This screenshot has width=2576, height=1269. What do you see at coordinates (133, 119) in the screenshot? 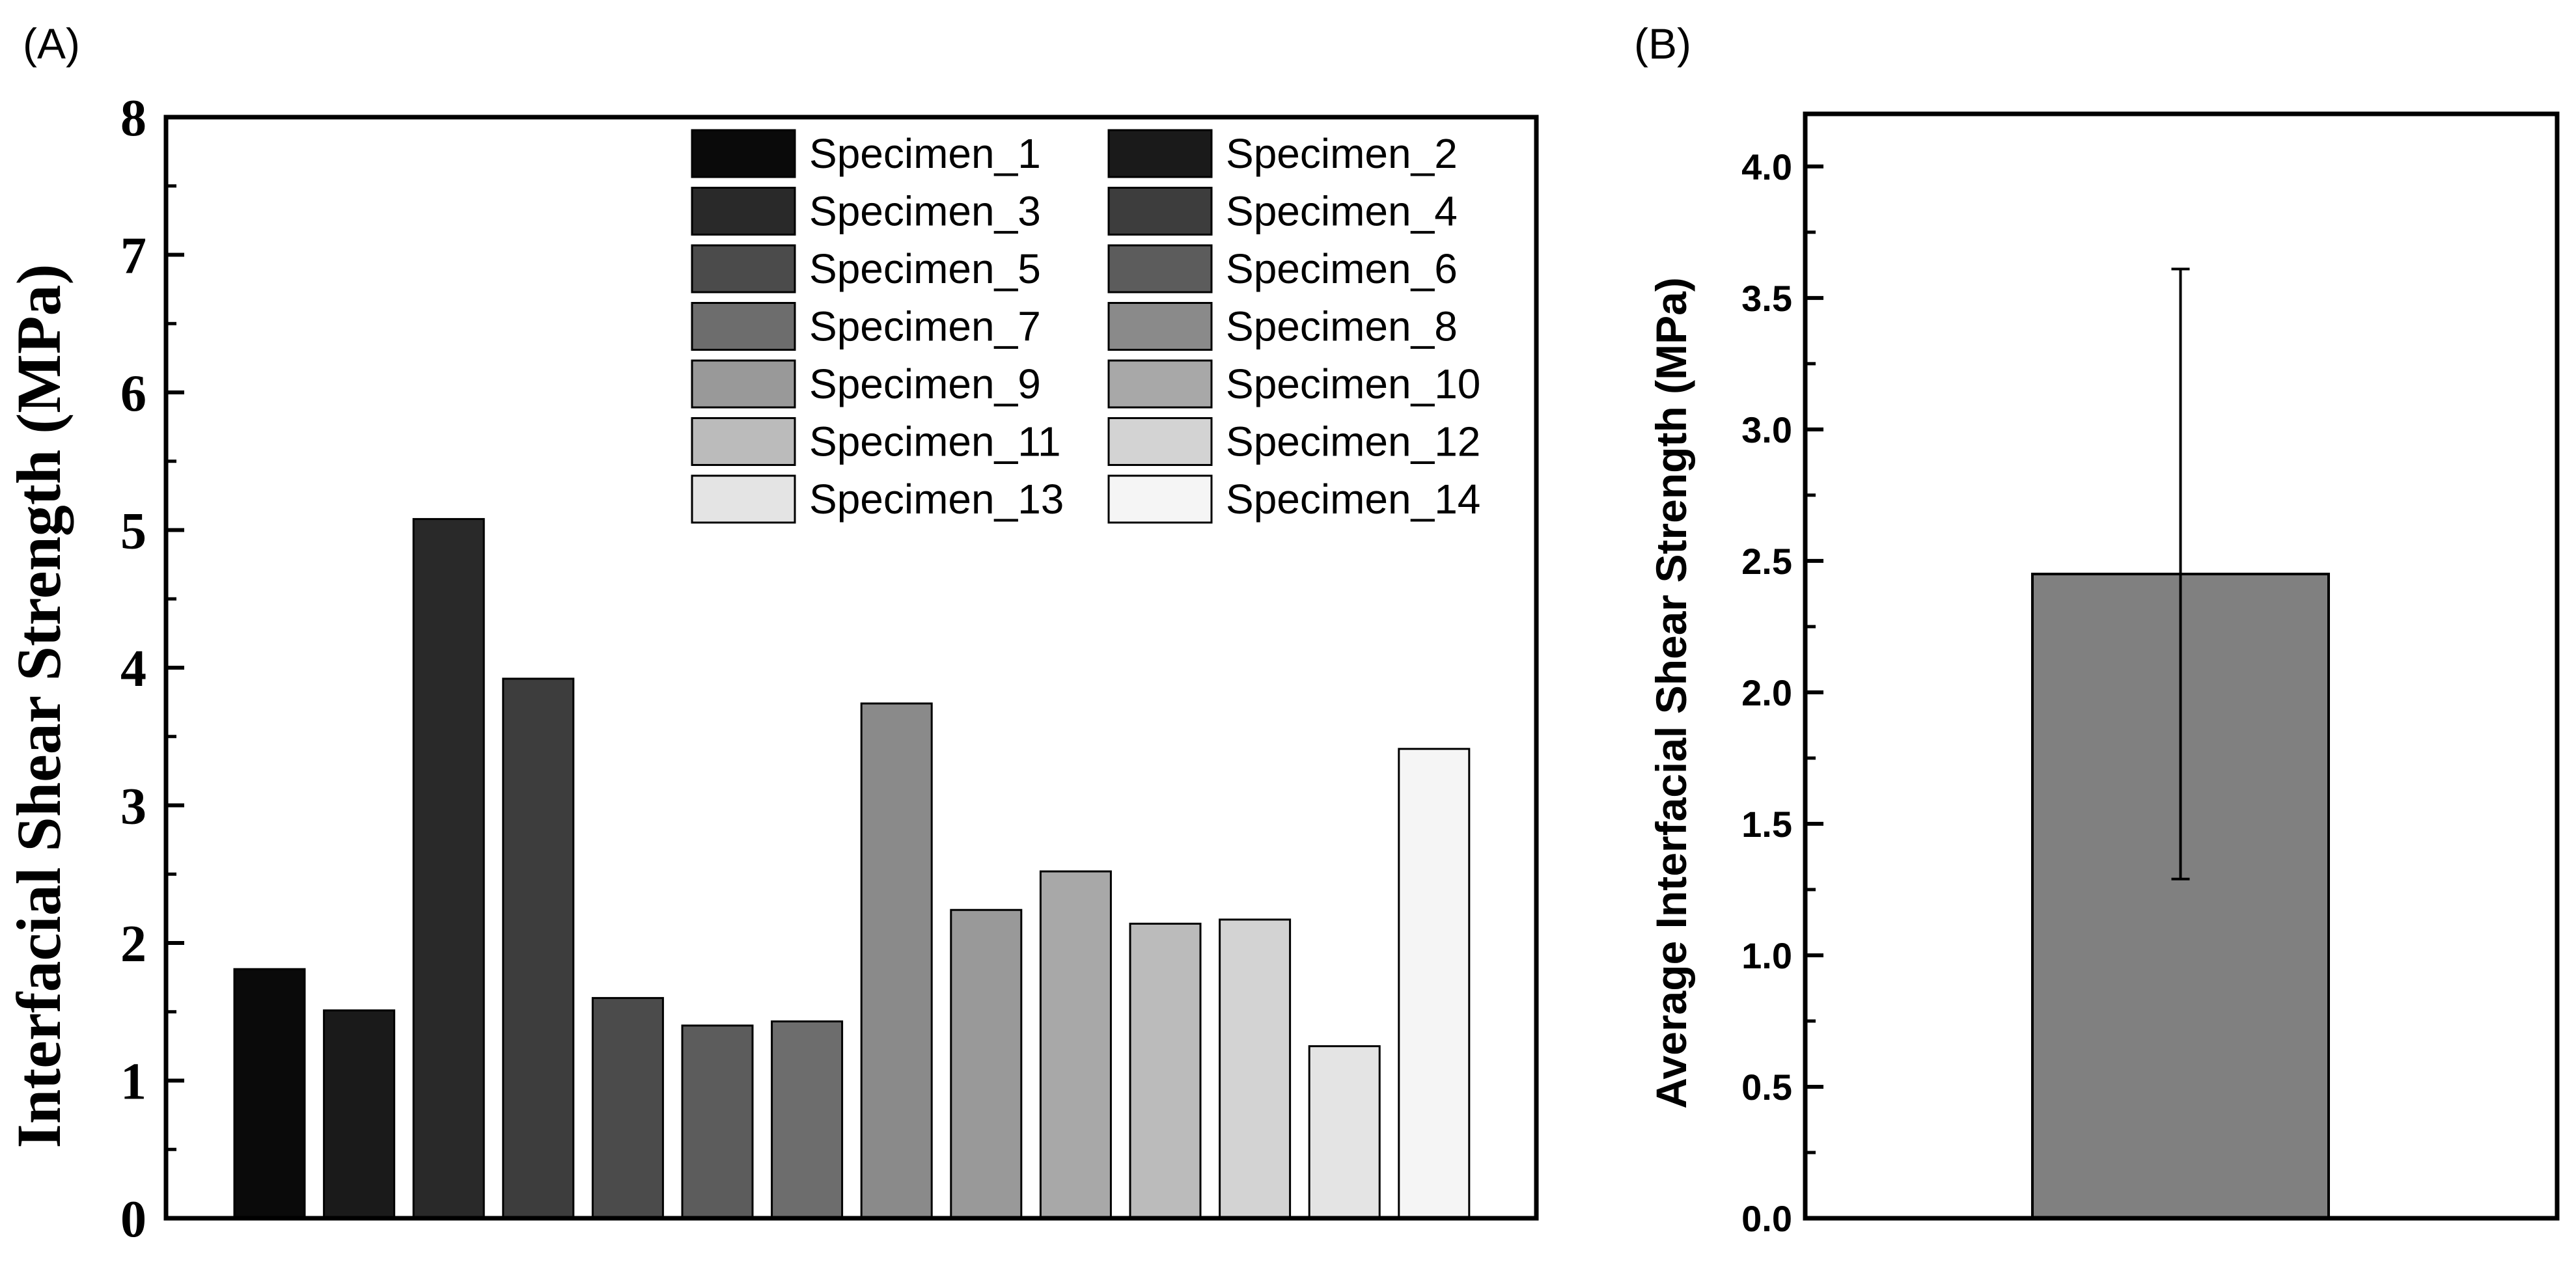
I see `panel-a-y-tick-label: 8` at bounding box center [133, 119].